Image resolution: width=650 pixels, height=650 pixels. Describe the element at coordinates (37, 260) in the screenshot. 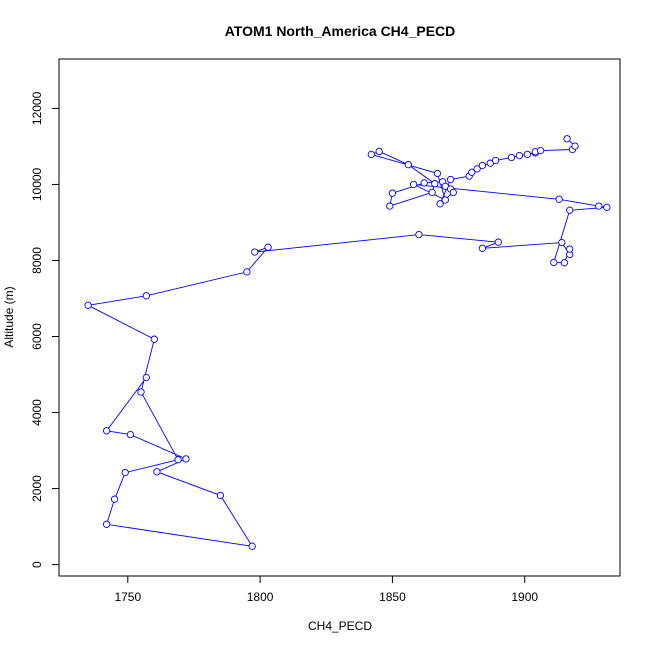

I see `y-tick-label: 8000` at that location.